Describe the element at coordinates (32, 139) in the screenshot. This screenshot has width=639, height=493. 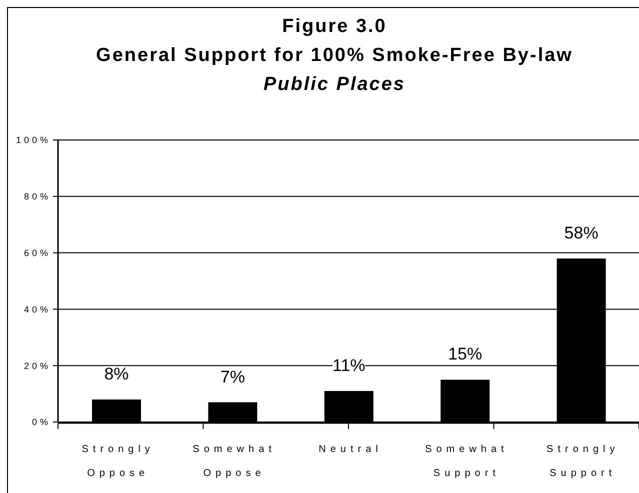
I see `y-tick-label: 100%` at that location.